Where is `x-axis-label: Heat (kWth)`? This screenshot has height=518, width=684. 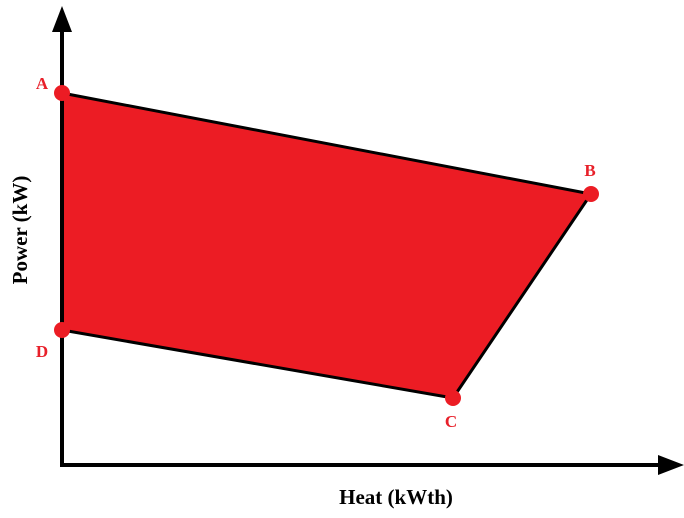 x-axis-label: Heat (kWth) is located at coordinates (396, 497).